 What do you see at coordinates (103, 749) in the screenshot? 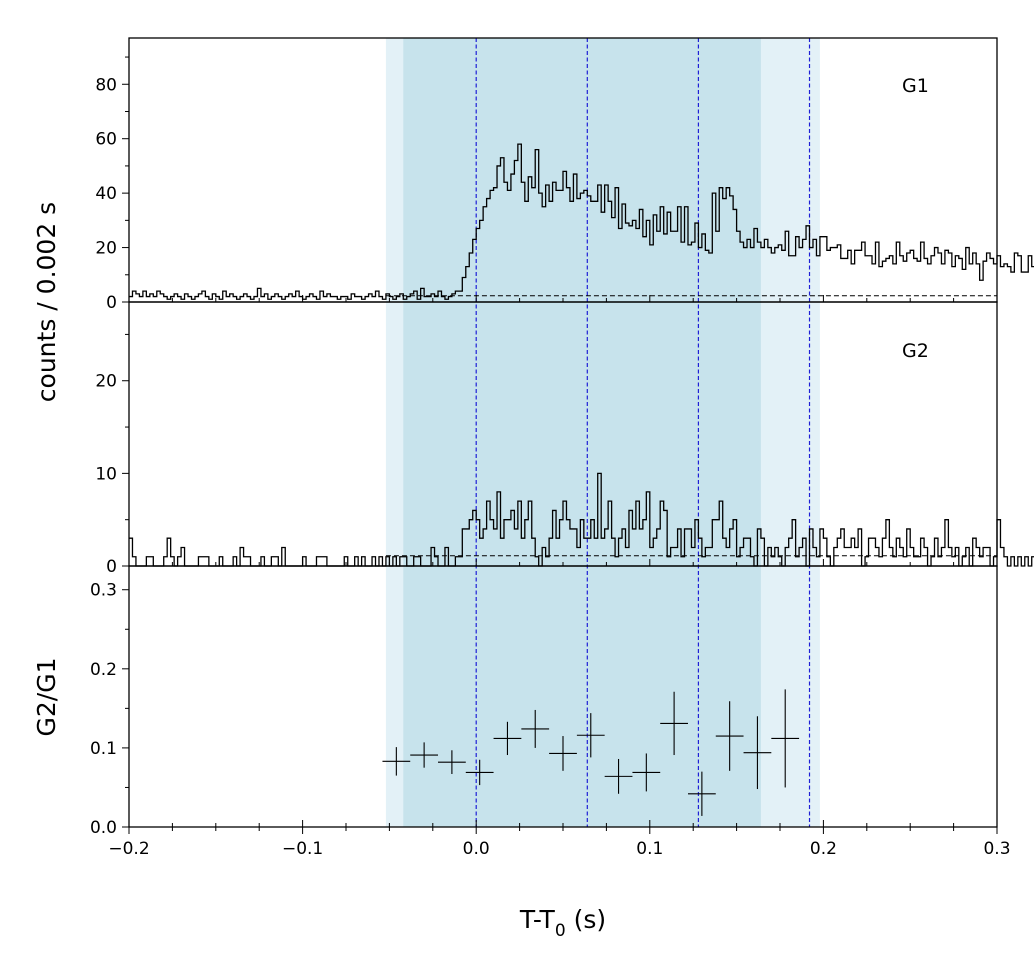
I see `ytick-label-panel3: 0.1` at bounding box center [103, 749].